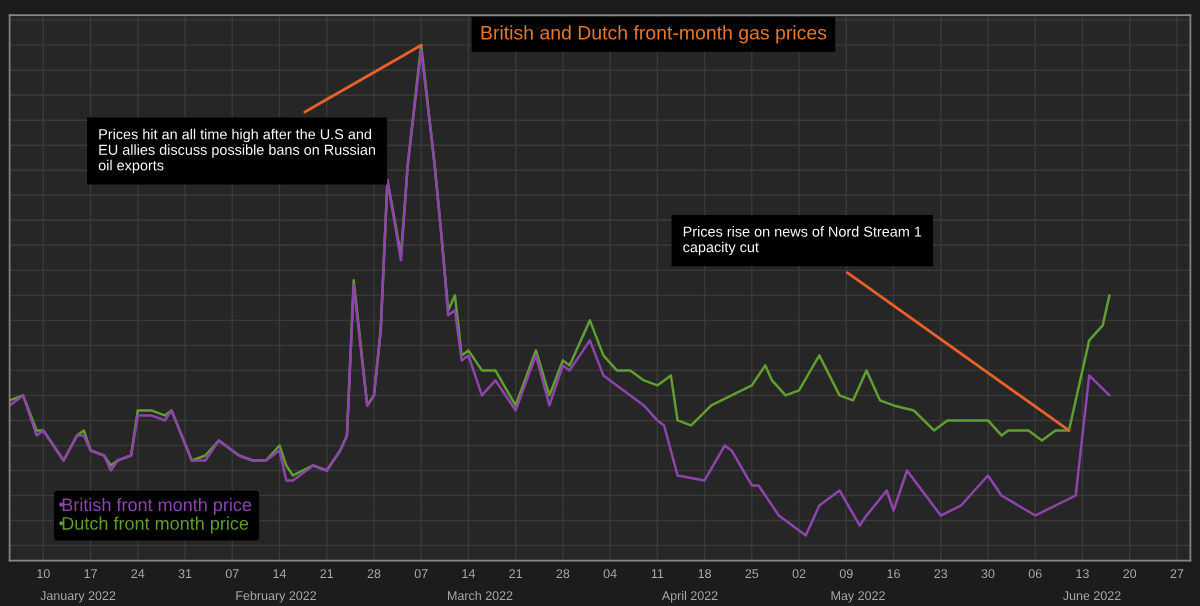 The image size is (1200, 606). What do you see at coordinates (157, 506) in the screenshot?
I see `legend-label: British front month price` at bounding box center [157, 506].